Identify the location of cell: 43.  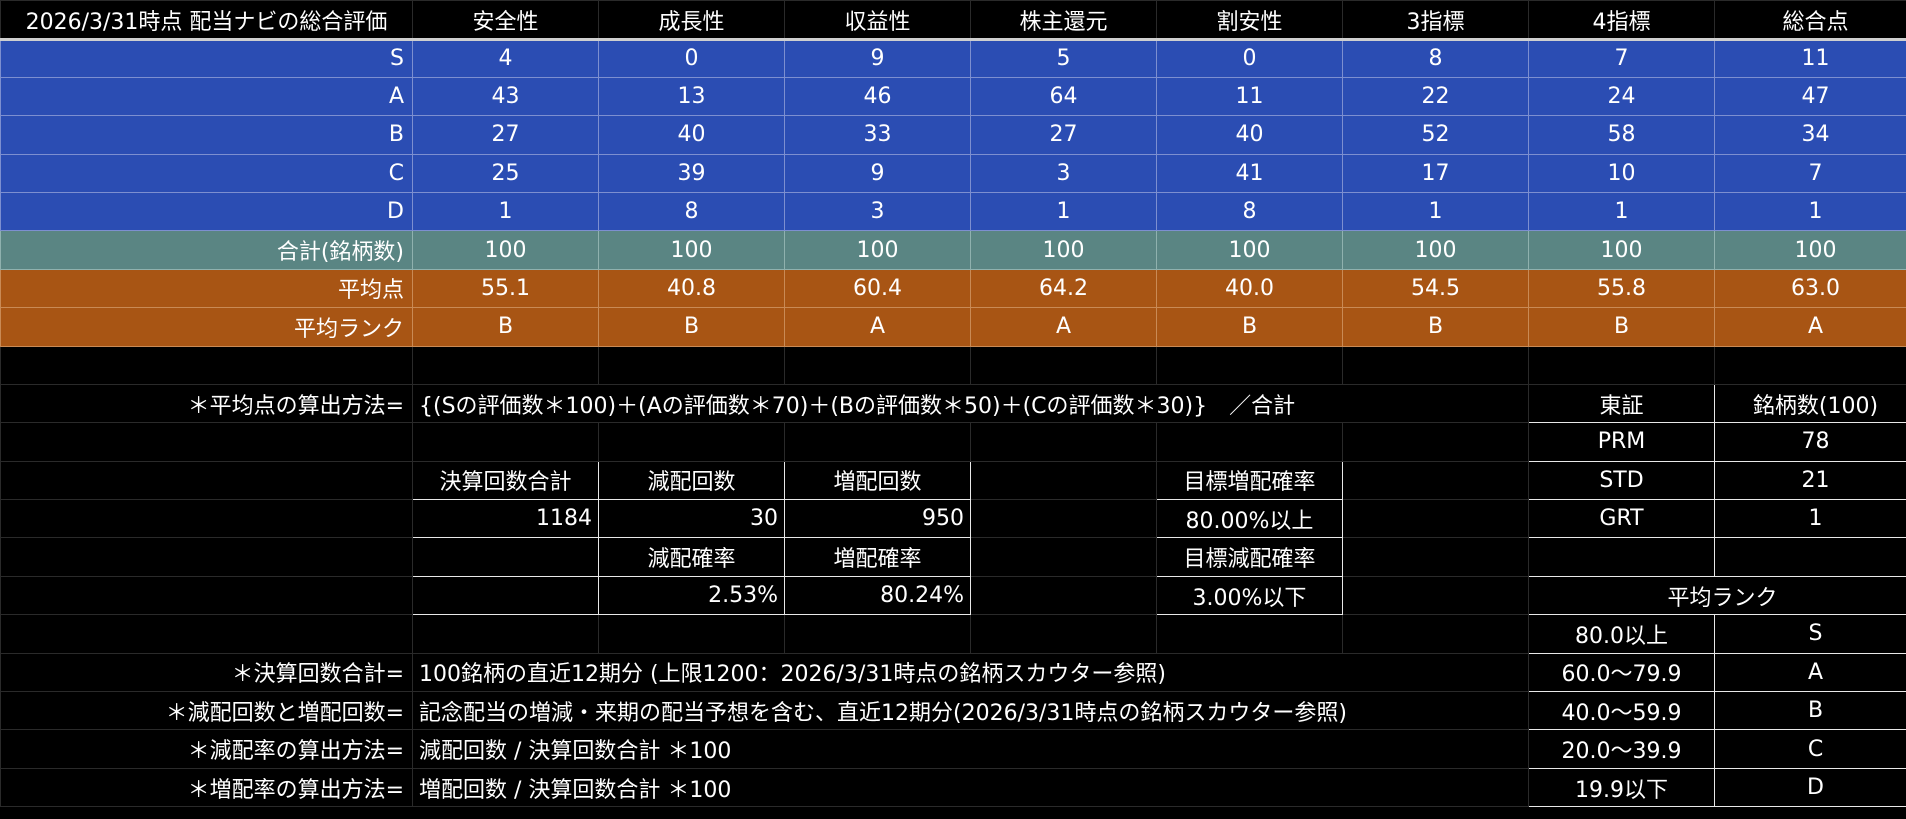
(505, 96).